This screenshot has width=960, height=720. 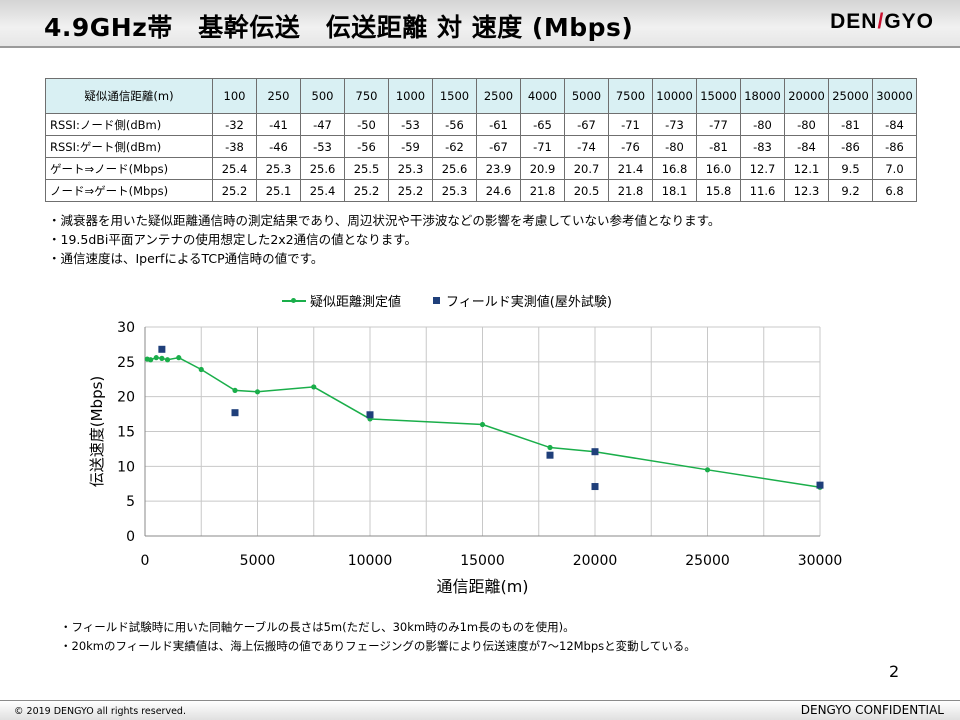 What do you see at coordinates (410, 124) in the screenshot?
I see `table-cell: -53` at bounding box center [410, 124].